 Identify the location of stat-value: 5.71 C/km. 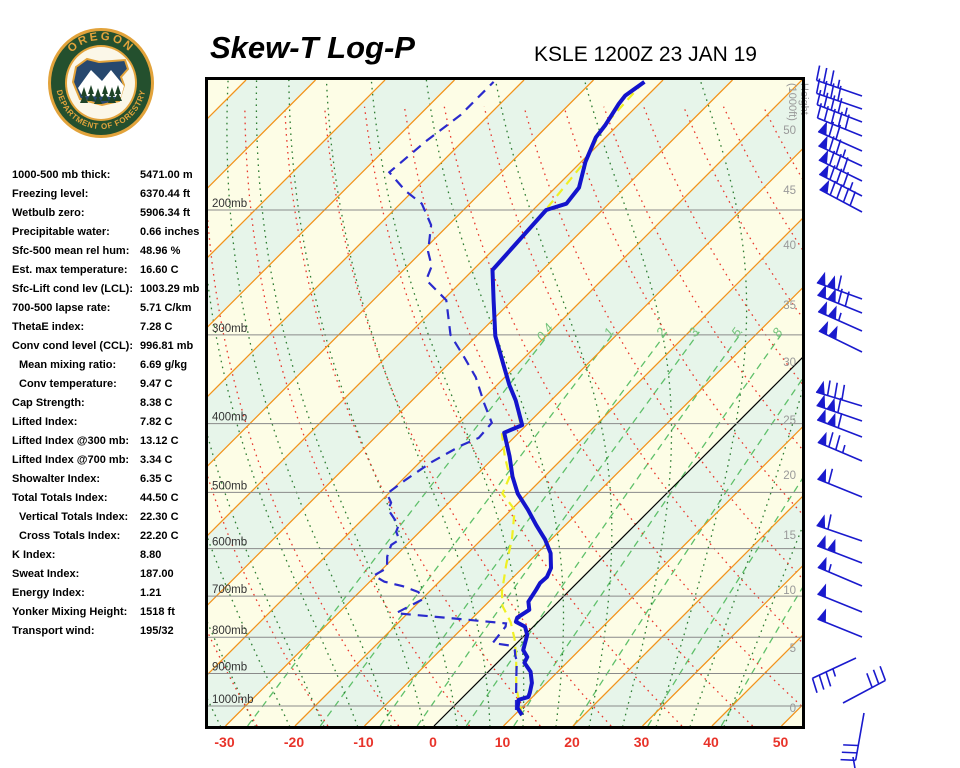
(166, 308).